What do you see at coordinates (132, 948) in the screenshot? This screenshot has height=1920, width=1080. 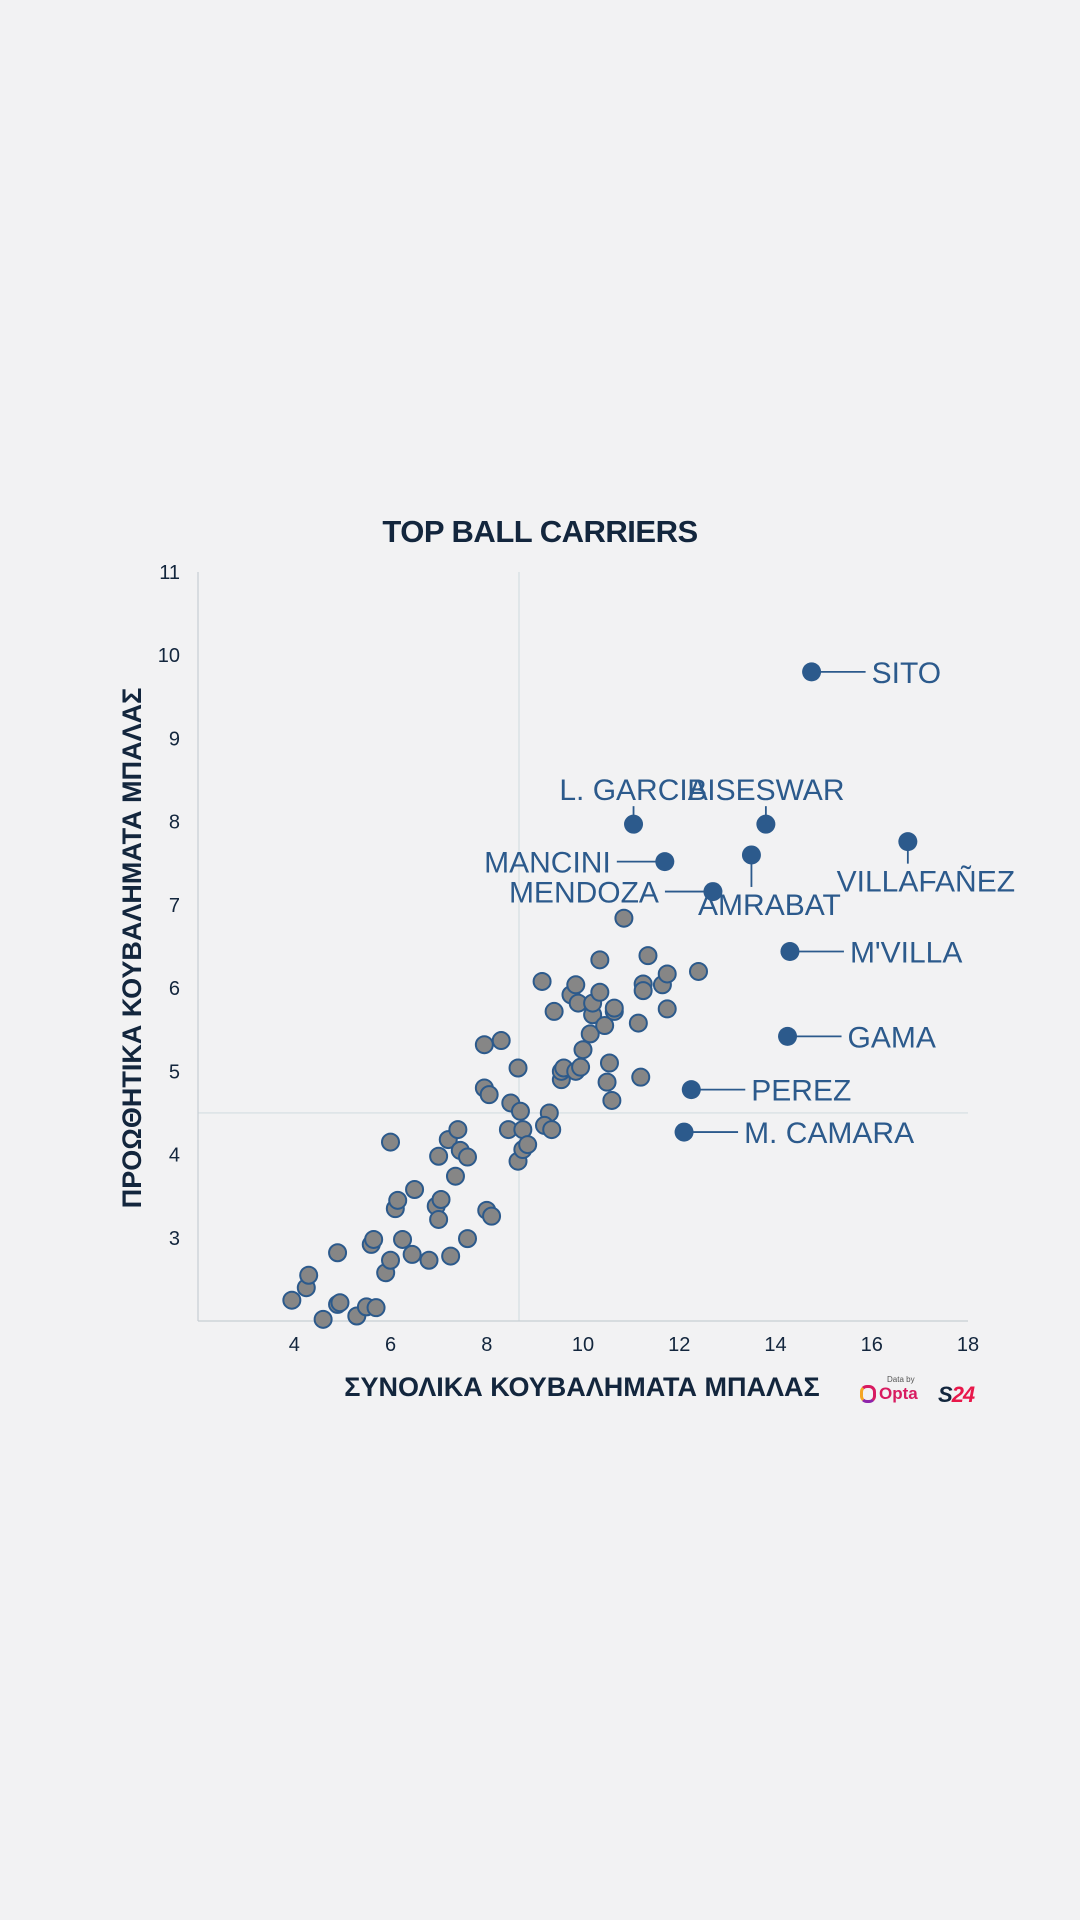 I see `y-axis-label: ΠΡΟΩΘΗΤΙΚΑ ΚΟΥΒΑΛΗΜΑΤΑ ΜΠΑΛΑΣ` at bounding box center [132, 948].